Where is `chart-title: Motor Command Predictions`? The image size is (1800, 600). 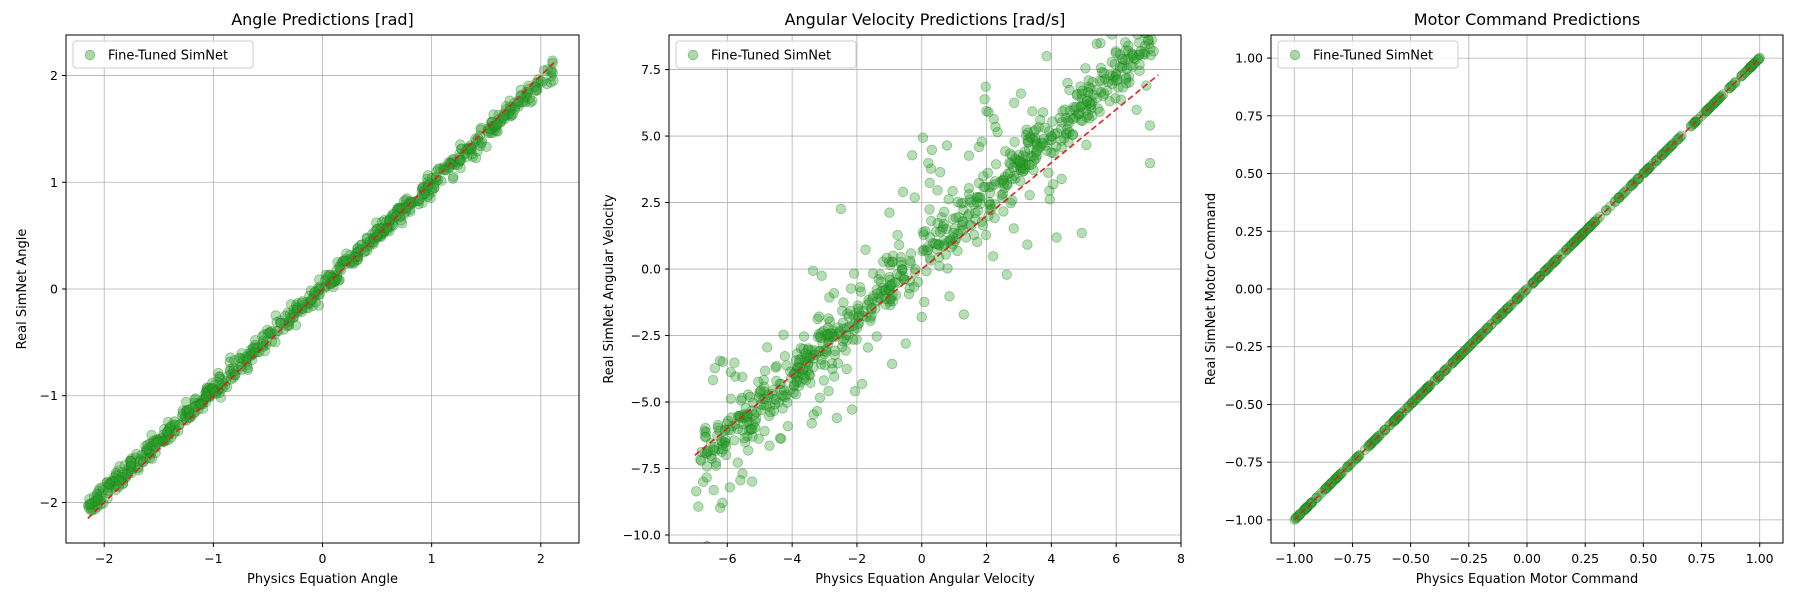
chart-title: Motor Command Predictions is located at coordinates (1527, 19).